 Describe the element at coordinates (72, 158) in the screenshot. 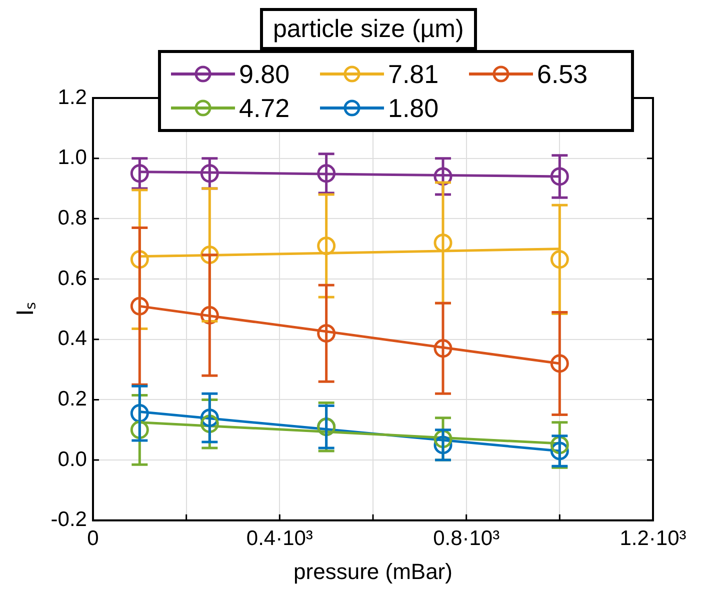

I see `y-tick-label: 1.0` at that location.